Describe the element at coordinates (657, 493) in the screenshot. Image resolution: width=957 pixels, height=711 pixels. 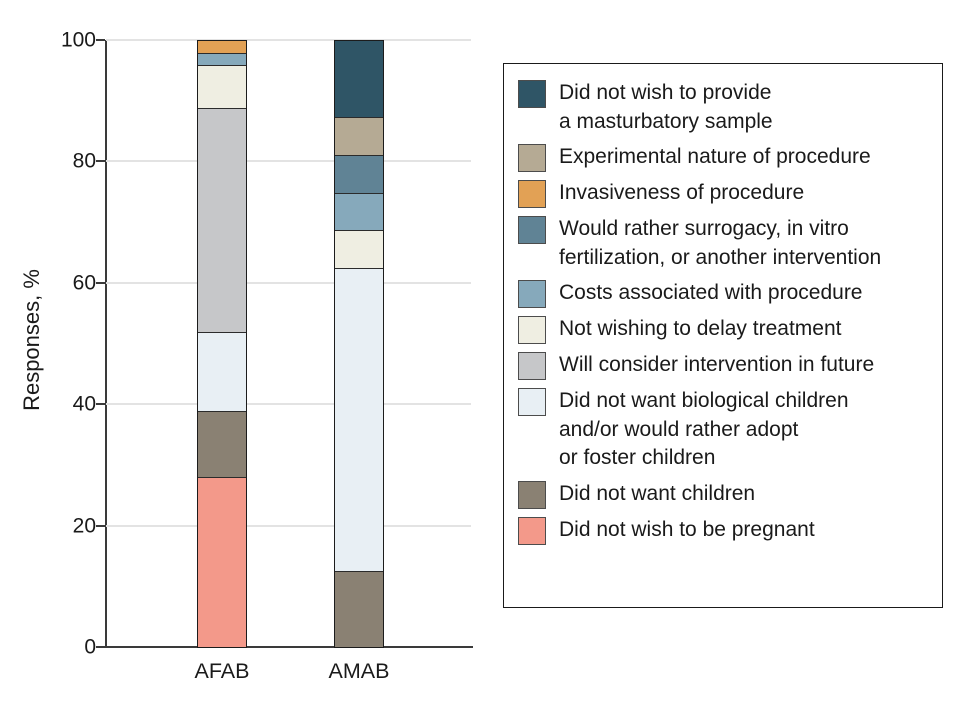
I see `legend-label: Did not want children` at that location.